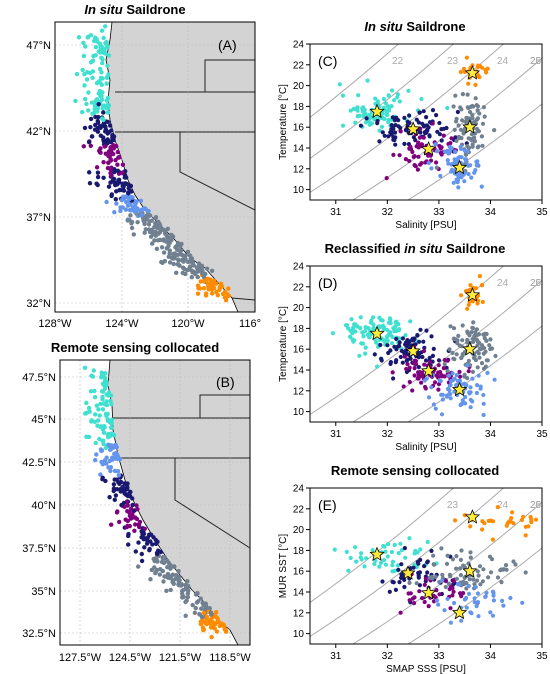 The height and width of the screenshot is (674, 550). Describe the element at coordinates (38, 304) in the screenshot. I see `lat-tick: 32°N` at that location.